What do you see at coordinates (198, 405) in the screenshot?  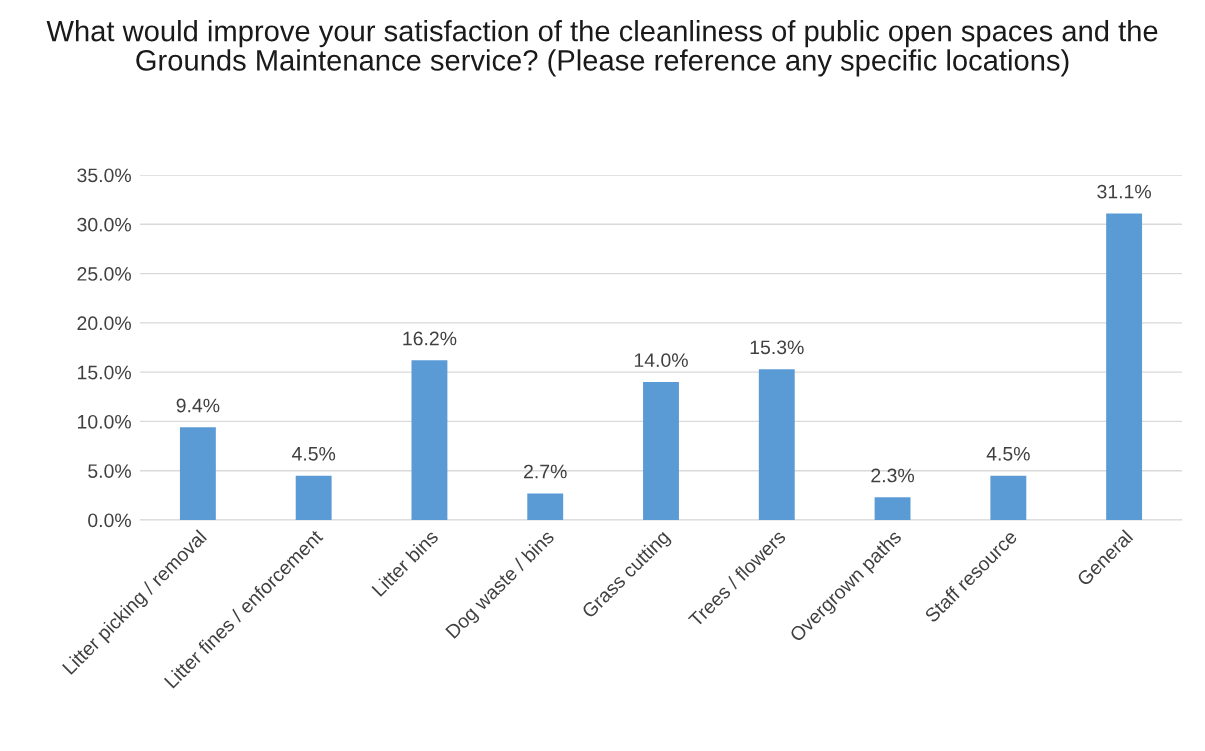 I see `data-label: 9.4%` at bounding box center [198, 405].